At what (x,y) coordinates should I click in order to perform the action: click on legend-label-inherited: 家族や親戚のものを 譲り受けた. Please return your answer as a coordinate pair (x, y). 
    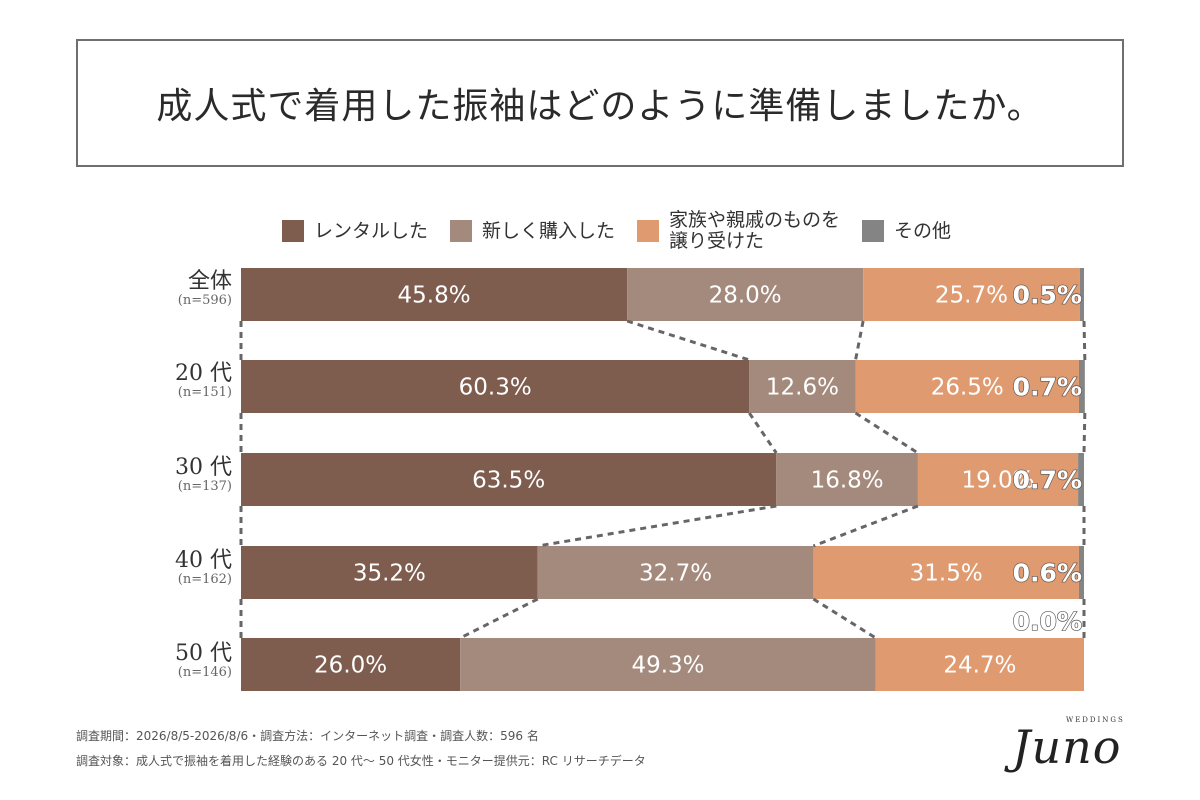
    Looking at the image, I should click on (755, 230).